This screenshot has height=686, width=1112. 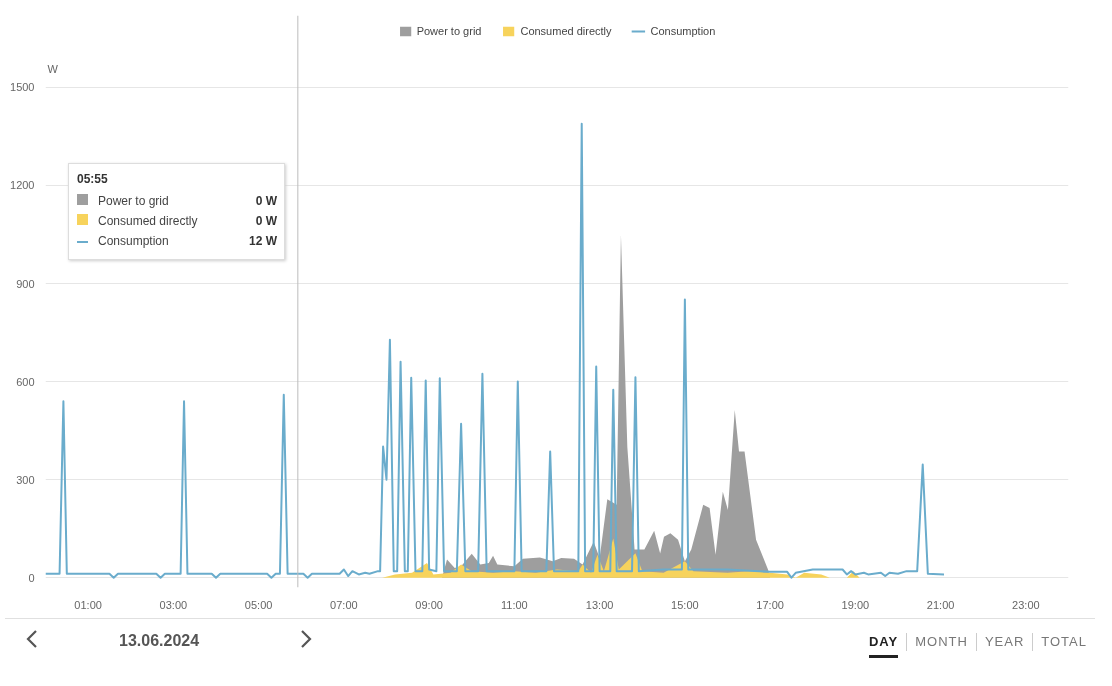 What do you see at coordinates (770, 604) in the screenshot?
I see `x-tick-label: 17:00` at bounding box center [770, 604].